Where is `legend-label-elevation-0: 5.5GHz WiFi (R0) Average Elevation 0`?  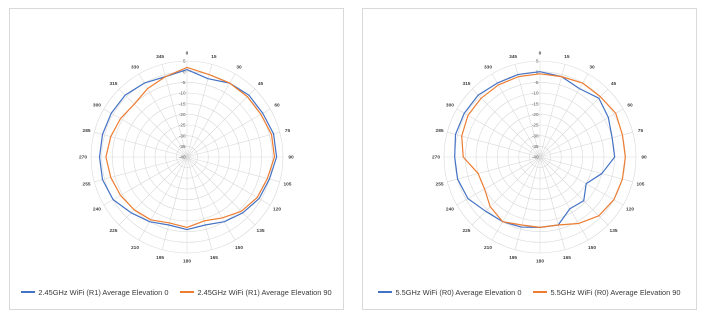 legend-label-elevation-0: 5.5GHz WiFi (R0) Average Elevation 0 is located at coordinates (458, 292).